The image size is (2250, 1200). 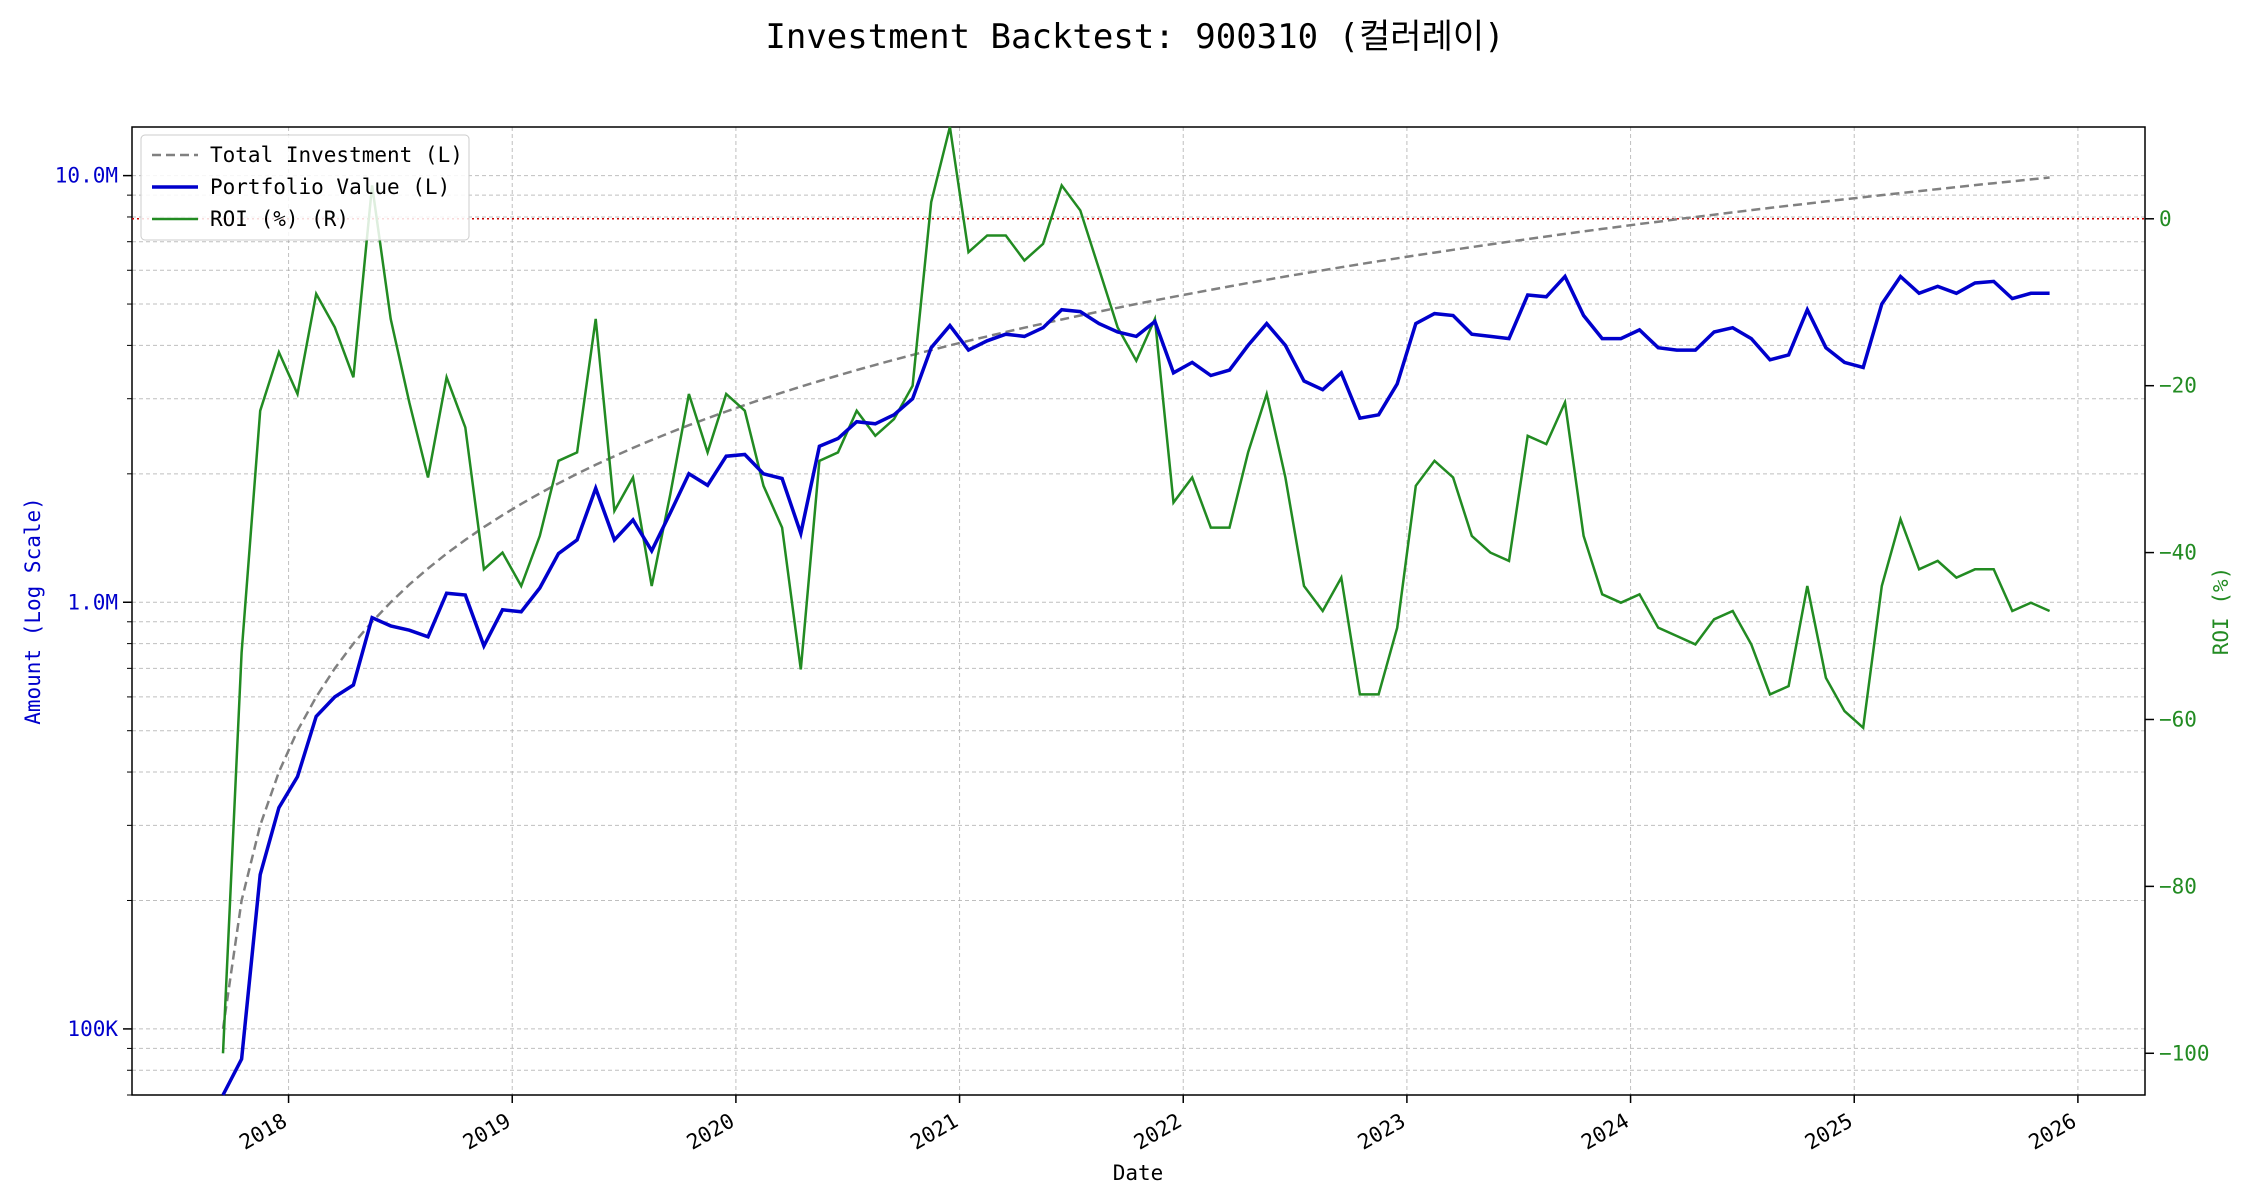 I want to click on legend-label-total-investment: Total Investment (L), so click(x=336, y=155).